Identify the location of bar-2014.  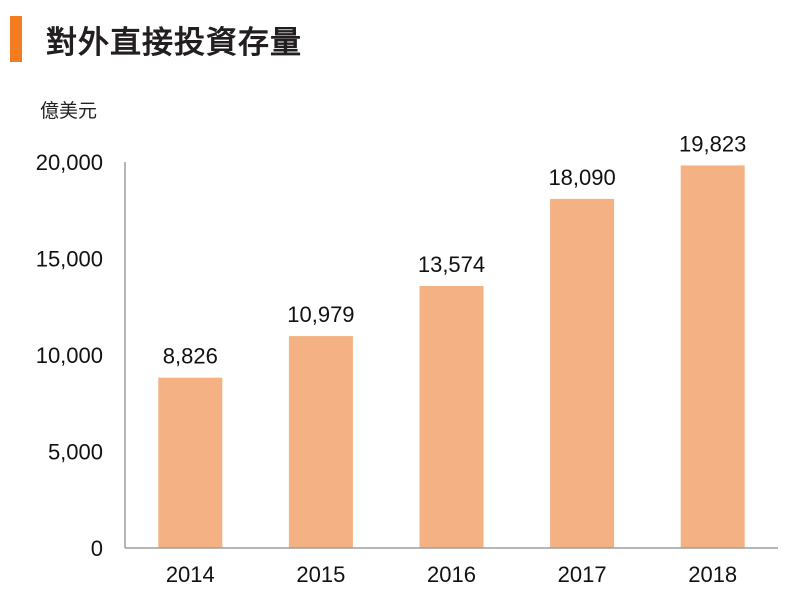
(190, 462).